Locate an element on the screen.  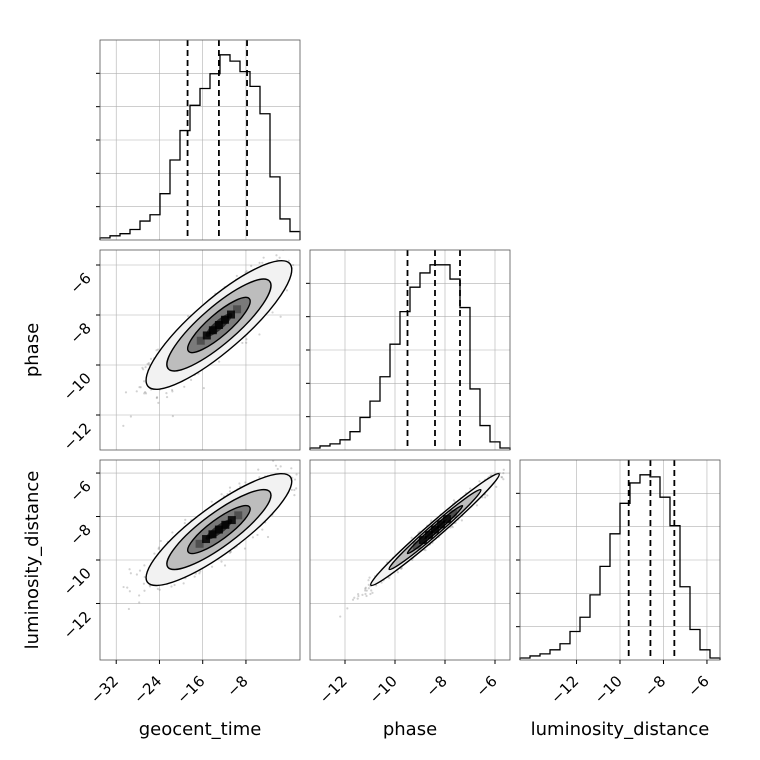
x-tick-label-luminosity_distance: −12 is located at coordinates (564, 689).